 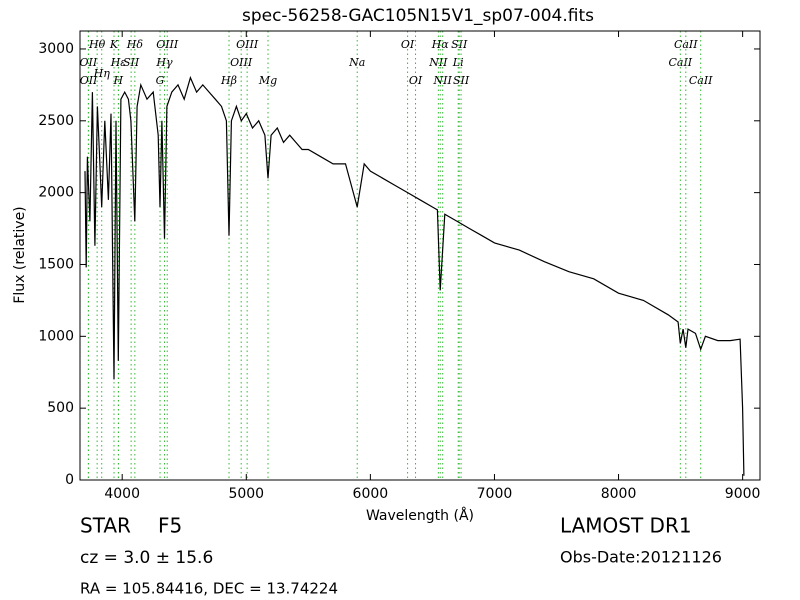 What do you see at coordinates (164, 62) in the screenshot?
I see `feature-label: Hγ` at bounding box center [164, 62].